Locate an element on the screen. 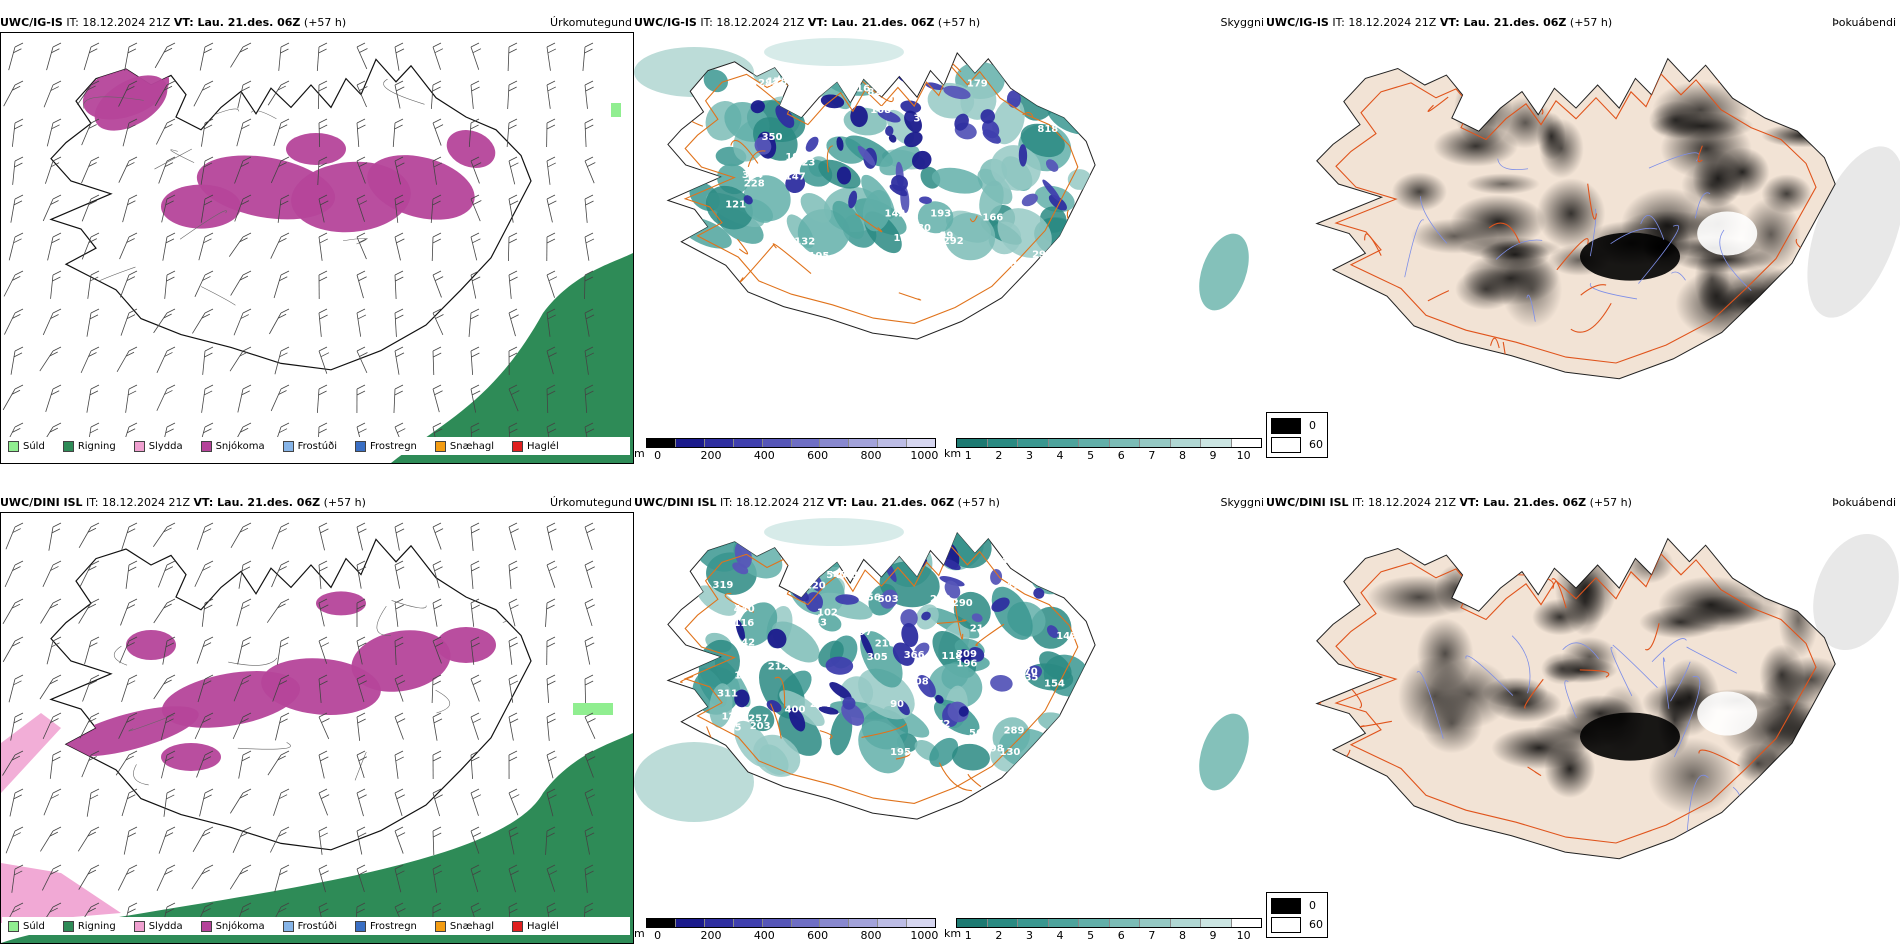 This screenshot has width=1900, height=950. legend-item: Snæhagl is located at coordinates (461, 446).